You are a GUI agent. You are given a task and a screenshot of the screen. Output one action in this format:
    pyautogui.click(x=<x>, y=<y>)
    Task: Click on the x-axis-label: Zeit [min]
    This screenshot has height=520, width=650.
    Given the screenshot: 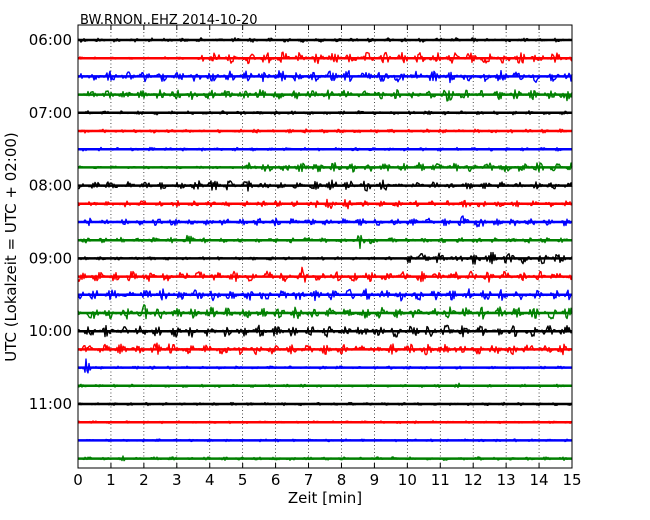 What is the action you would take?
    pyautogui.click(x=325, y=498)
    